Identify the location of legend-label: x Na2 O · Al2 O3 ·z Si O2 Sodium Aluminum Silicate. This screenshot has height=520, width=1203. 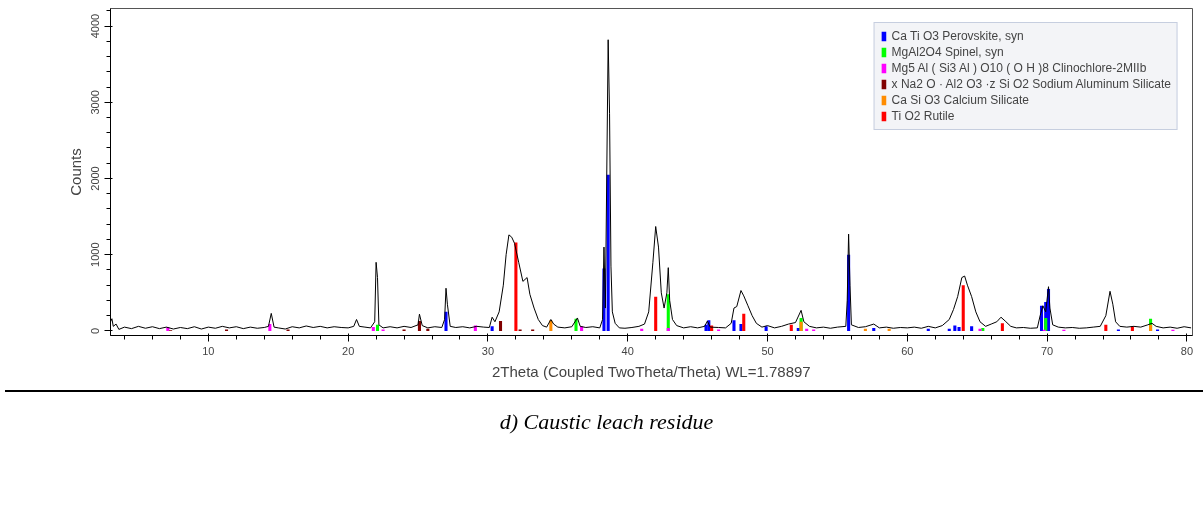
(1031, 84).